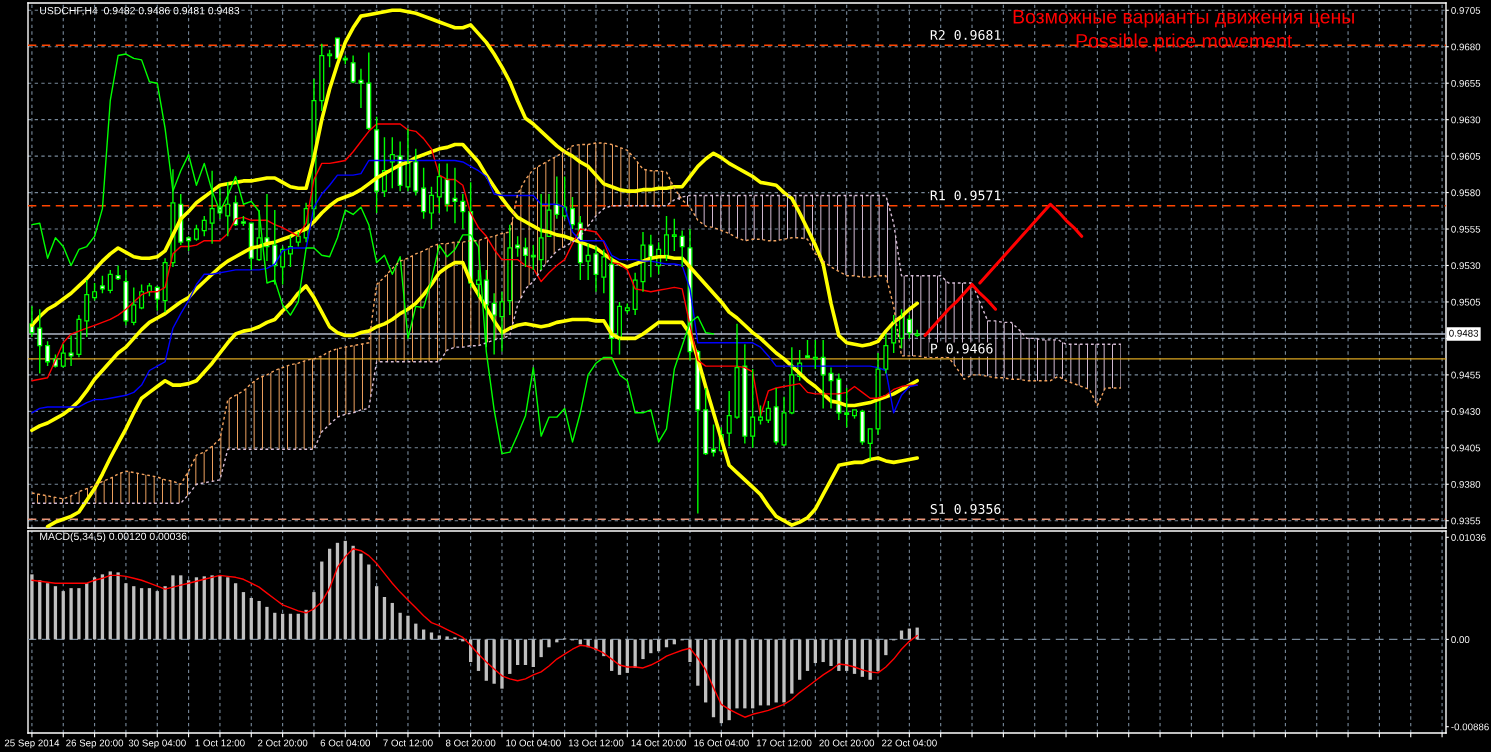  What do you see at coordinates (721, 743) in the screenshot?
I see `x-tick-label: 16 Oct 04:00` at bounding box center [721, 743].